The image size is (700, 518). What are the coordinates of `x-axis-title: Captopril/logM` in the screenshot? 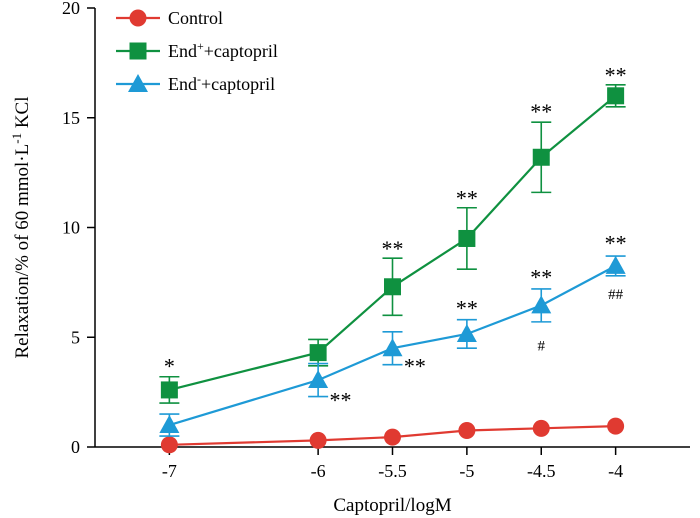 It's located at (392, 505).